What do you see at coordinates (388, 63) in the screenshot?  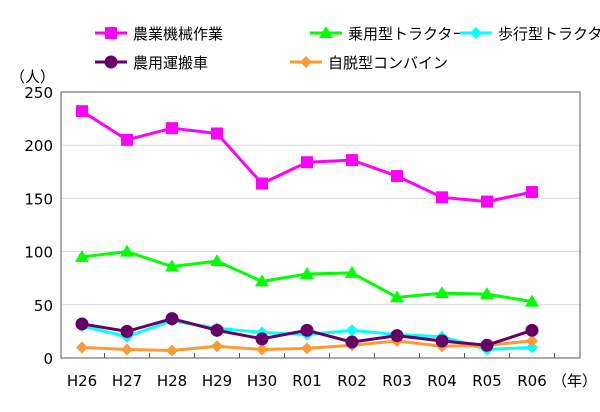 I see `legend-label: 自脱型コンバイン` at bounding box center [388, 63].